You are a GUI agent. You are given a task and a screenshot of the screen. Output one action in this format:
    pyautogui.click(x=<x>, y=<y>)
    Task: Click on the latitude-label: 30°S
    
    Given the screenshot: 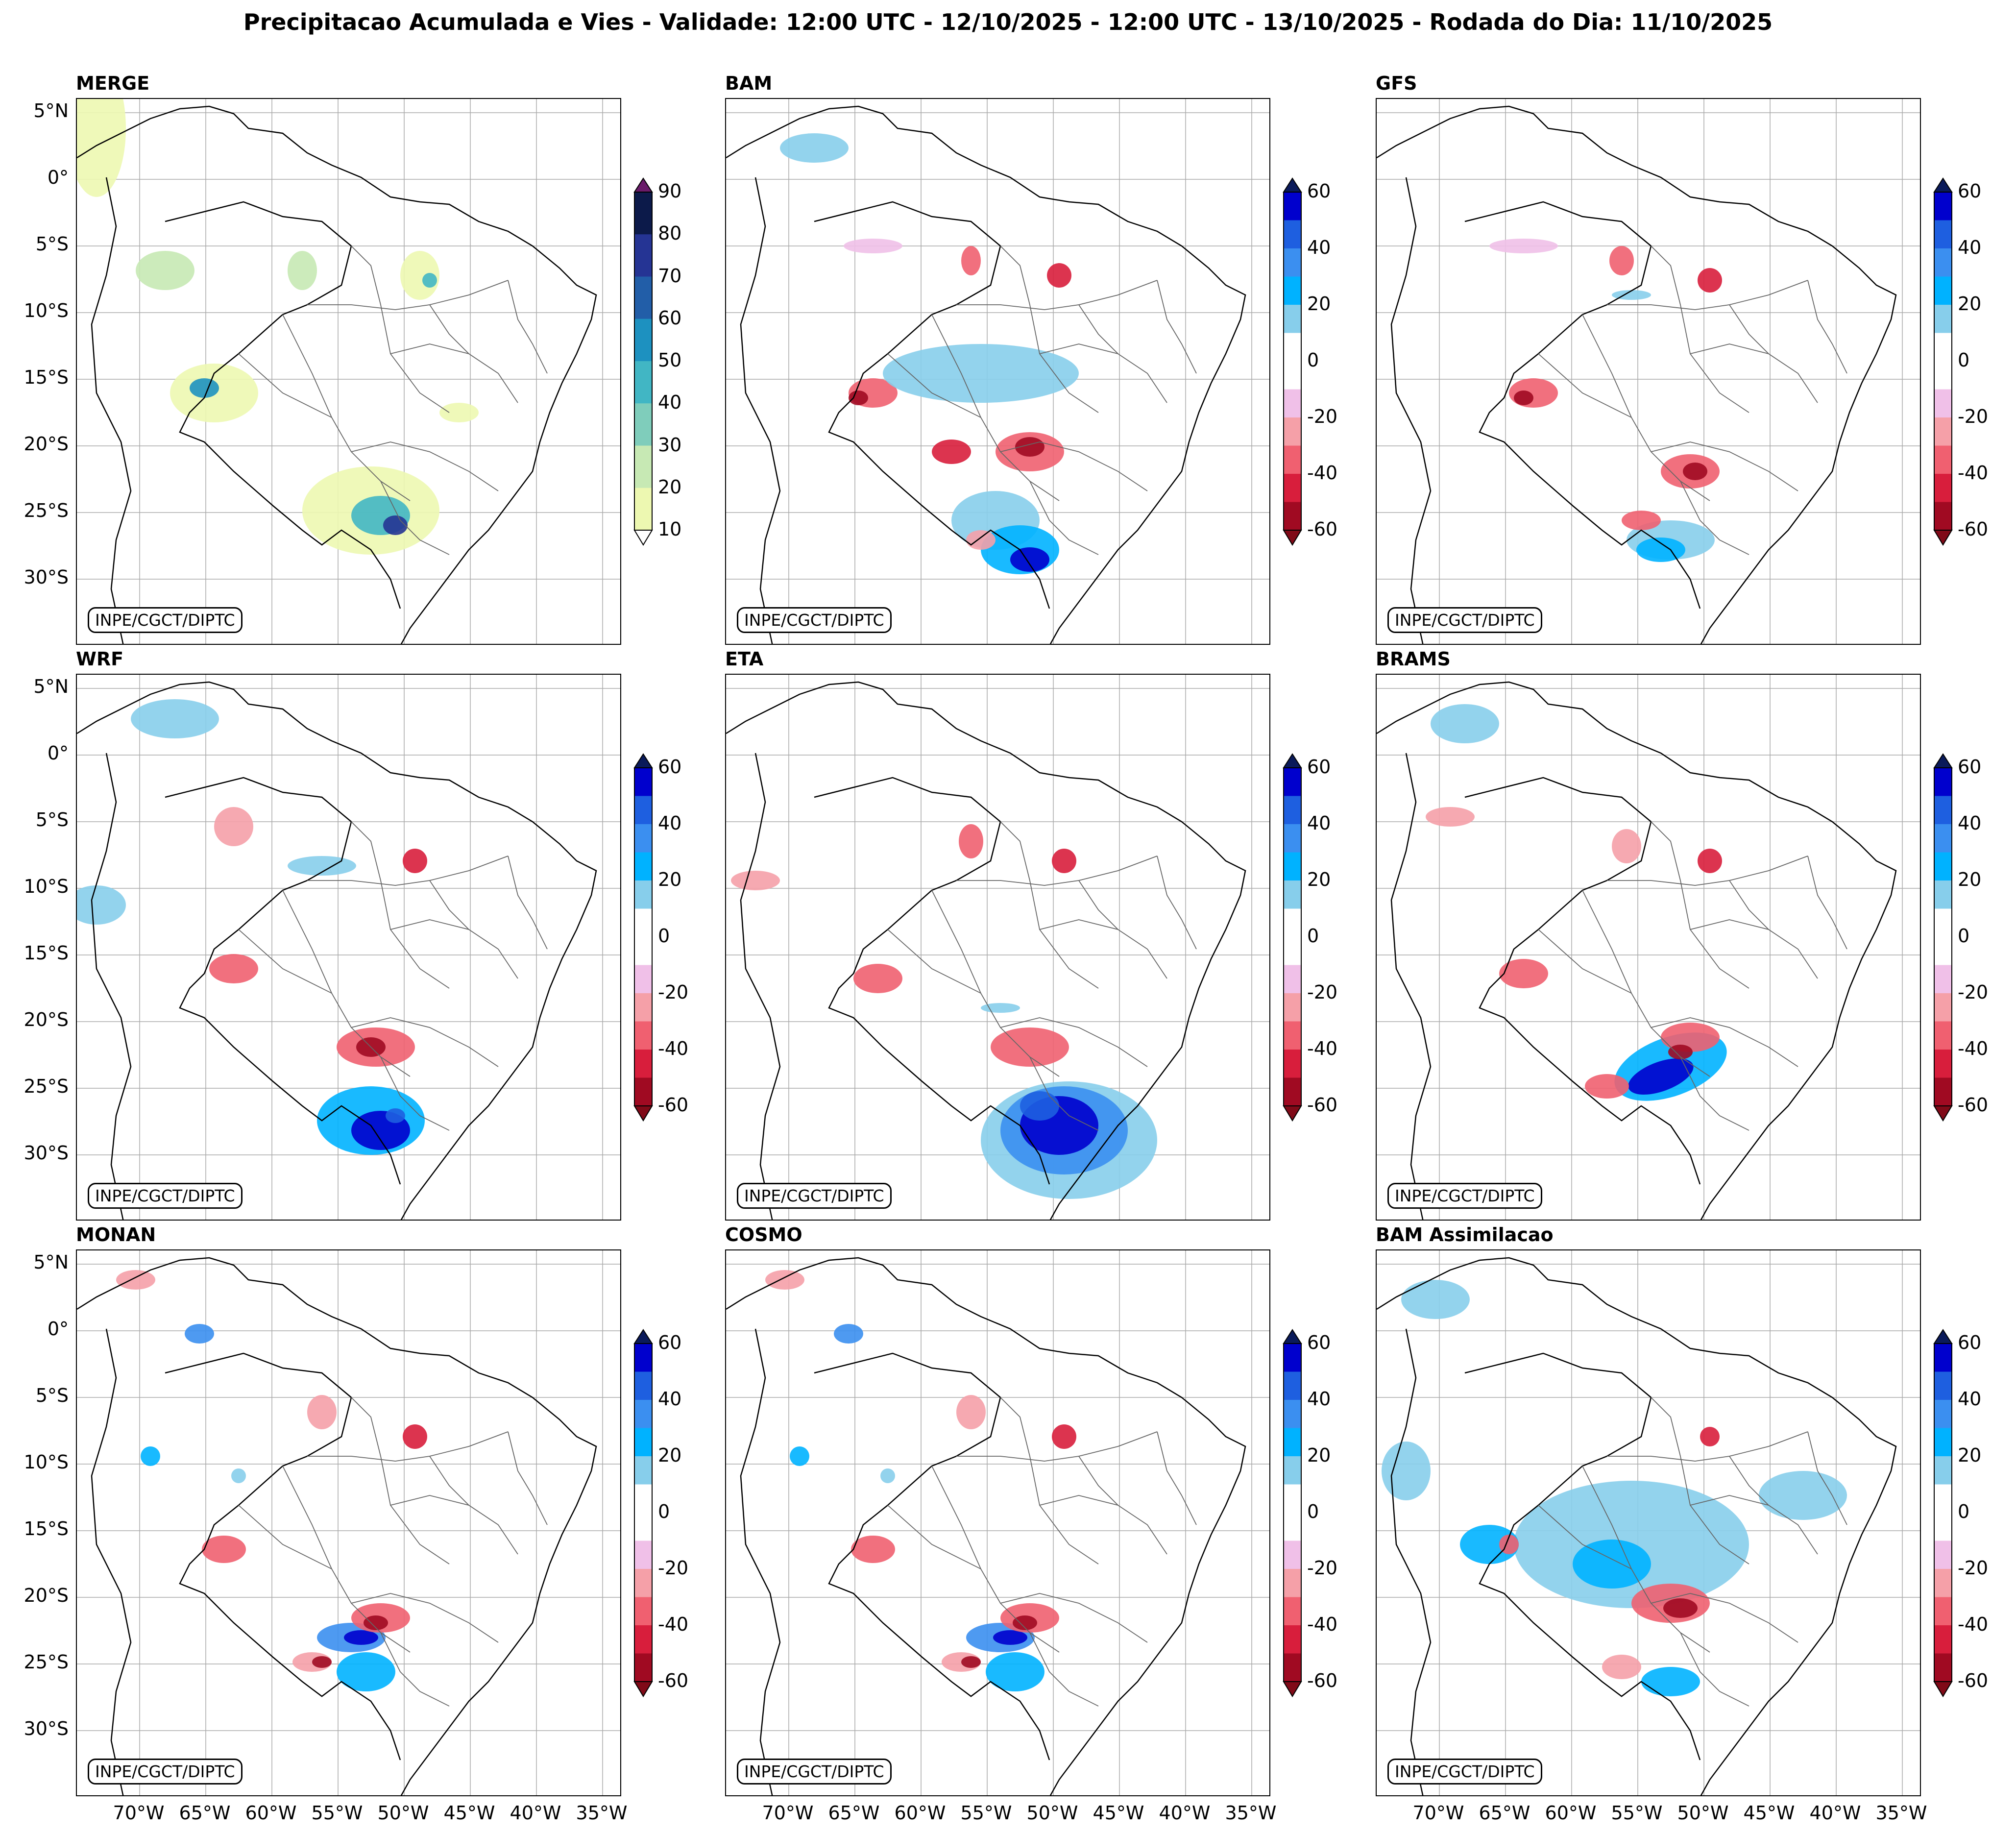 What is the action you would take?
    pyautogui.click(x=46, y=1153)
    